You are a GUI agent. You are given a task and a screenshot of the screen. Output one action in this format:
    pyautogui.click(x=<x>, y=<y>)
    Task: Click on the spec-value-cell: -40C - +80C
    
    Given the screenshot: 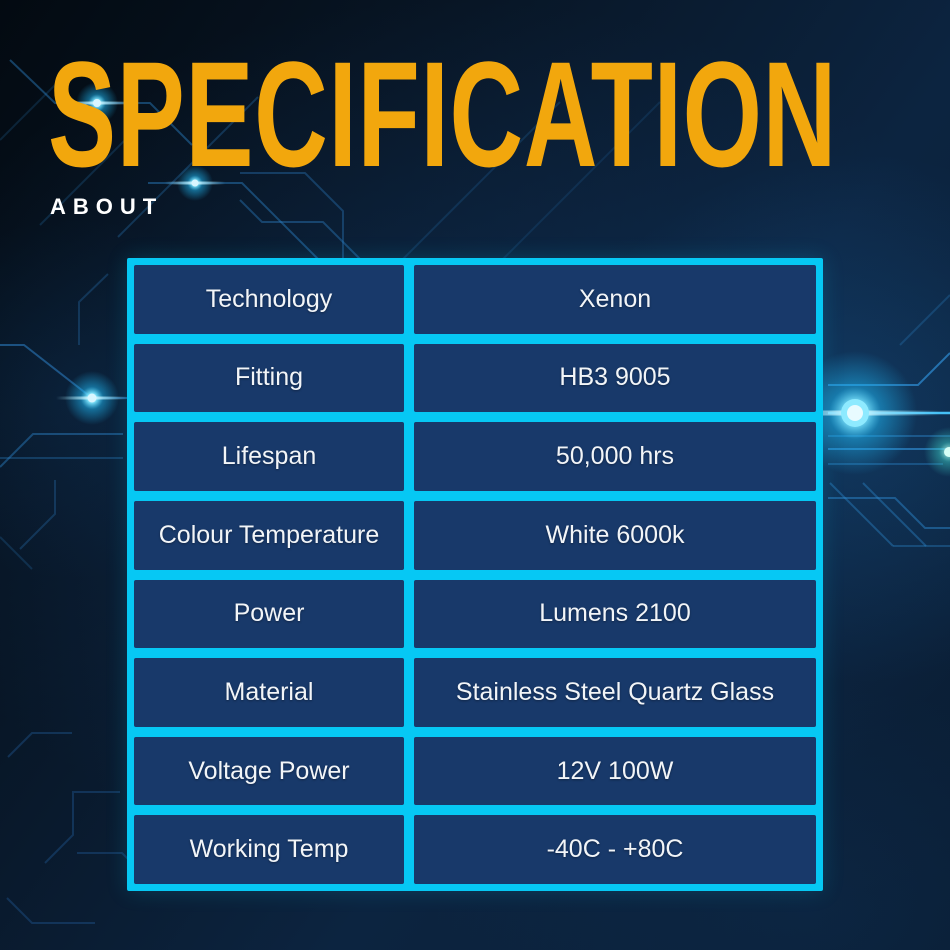 What is the action you would take?
    pyautogui.click(x=615, y=849)
    